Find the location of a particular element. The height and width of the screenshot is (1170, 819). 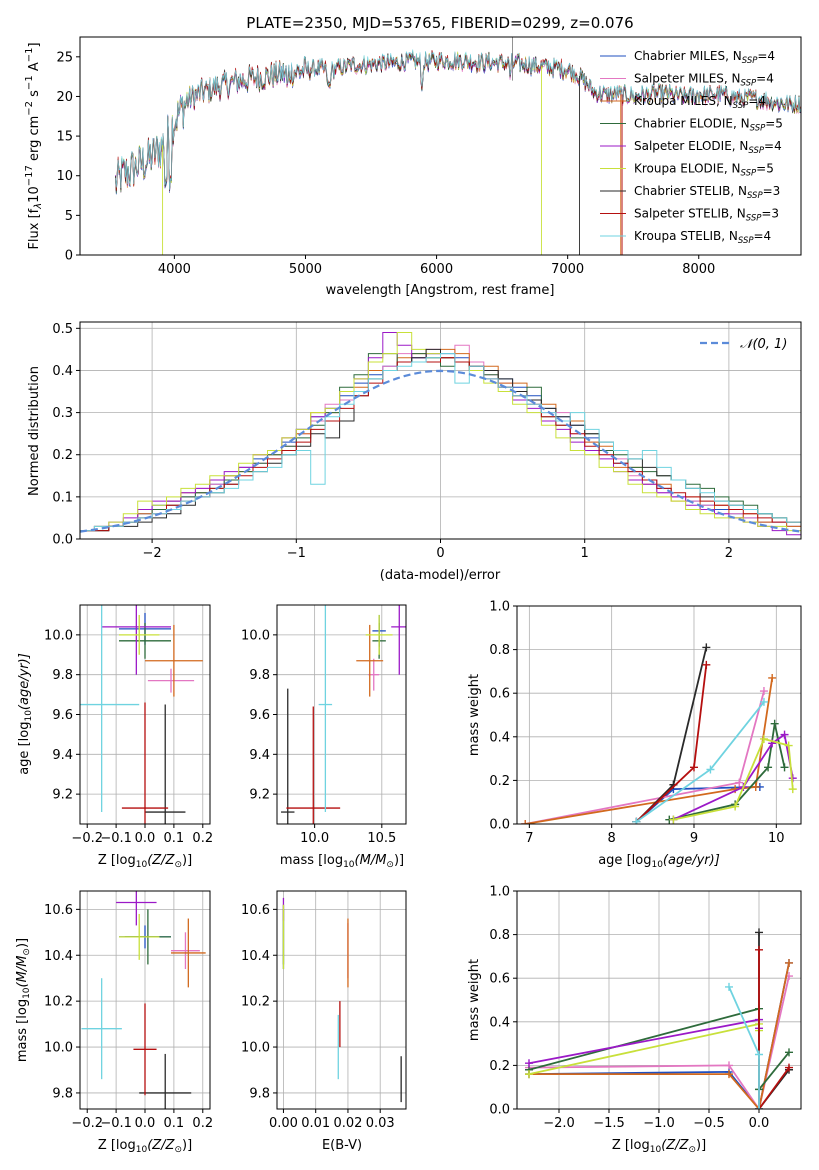

legend-label: Kroupa MILES, NSSP=4 is located at coordinates (700, 102).